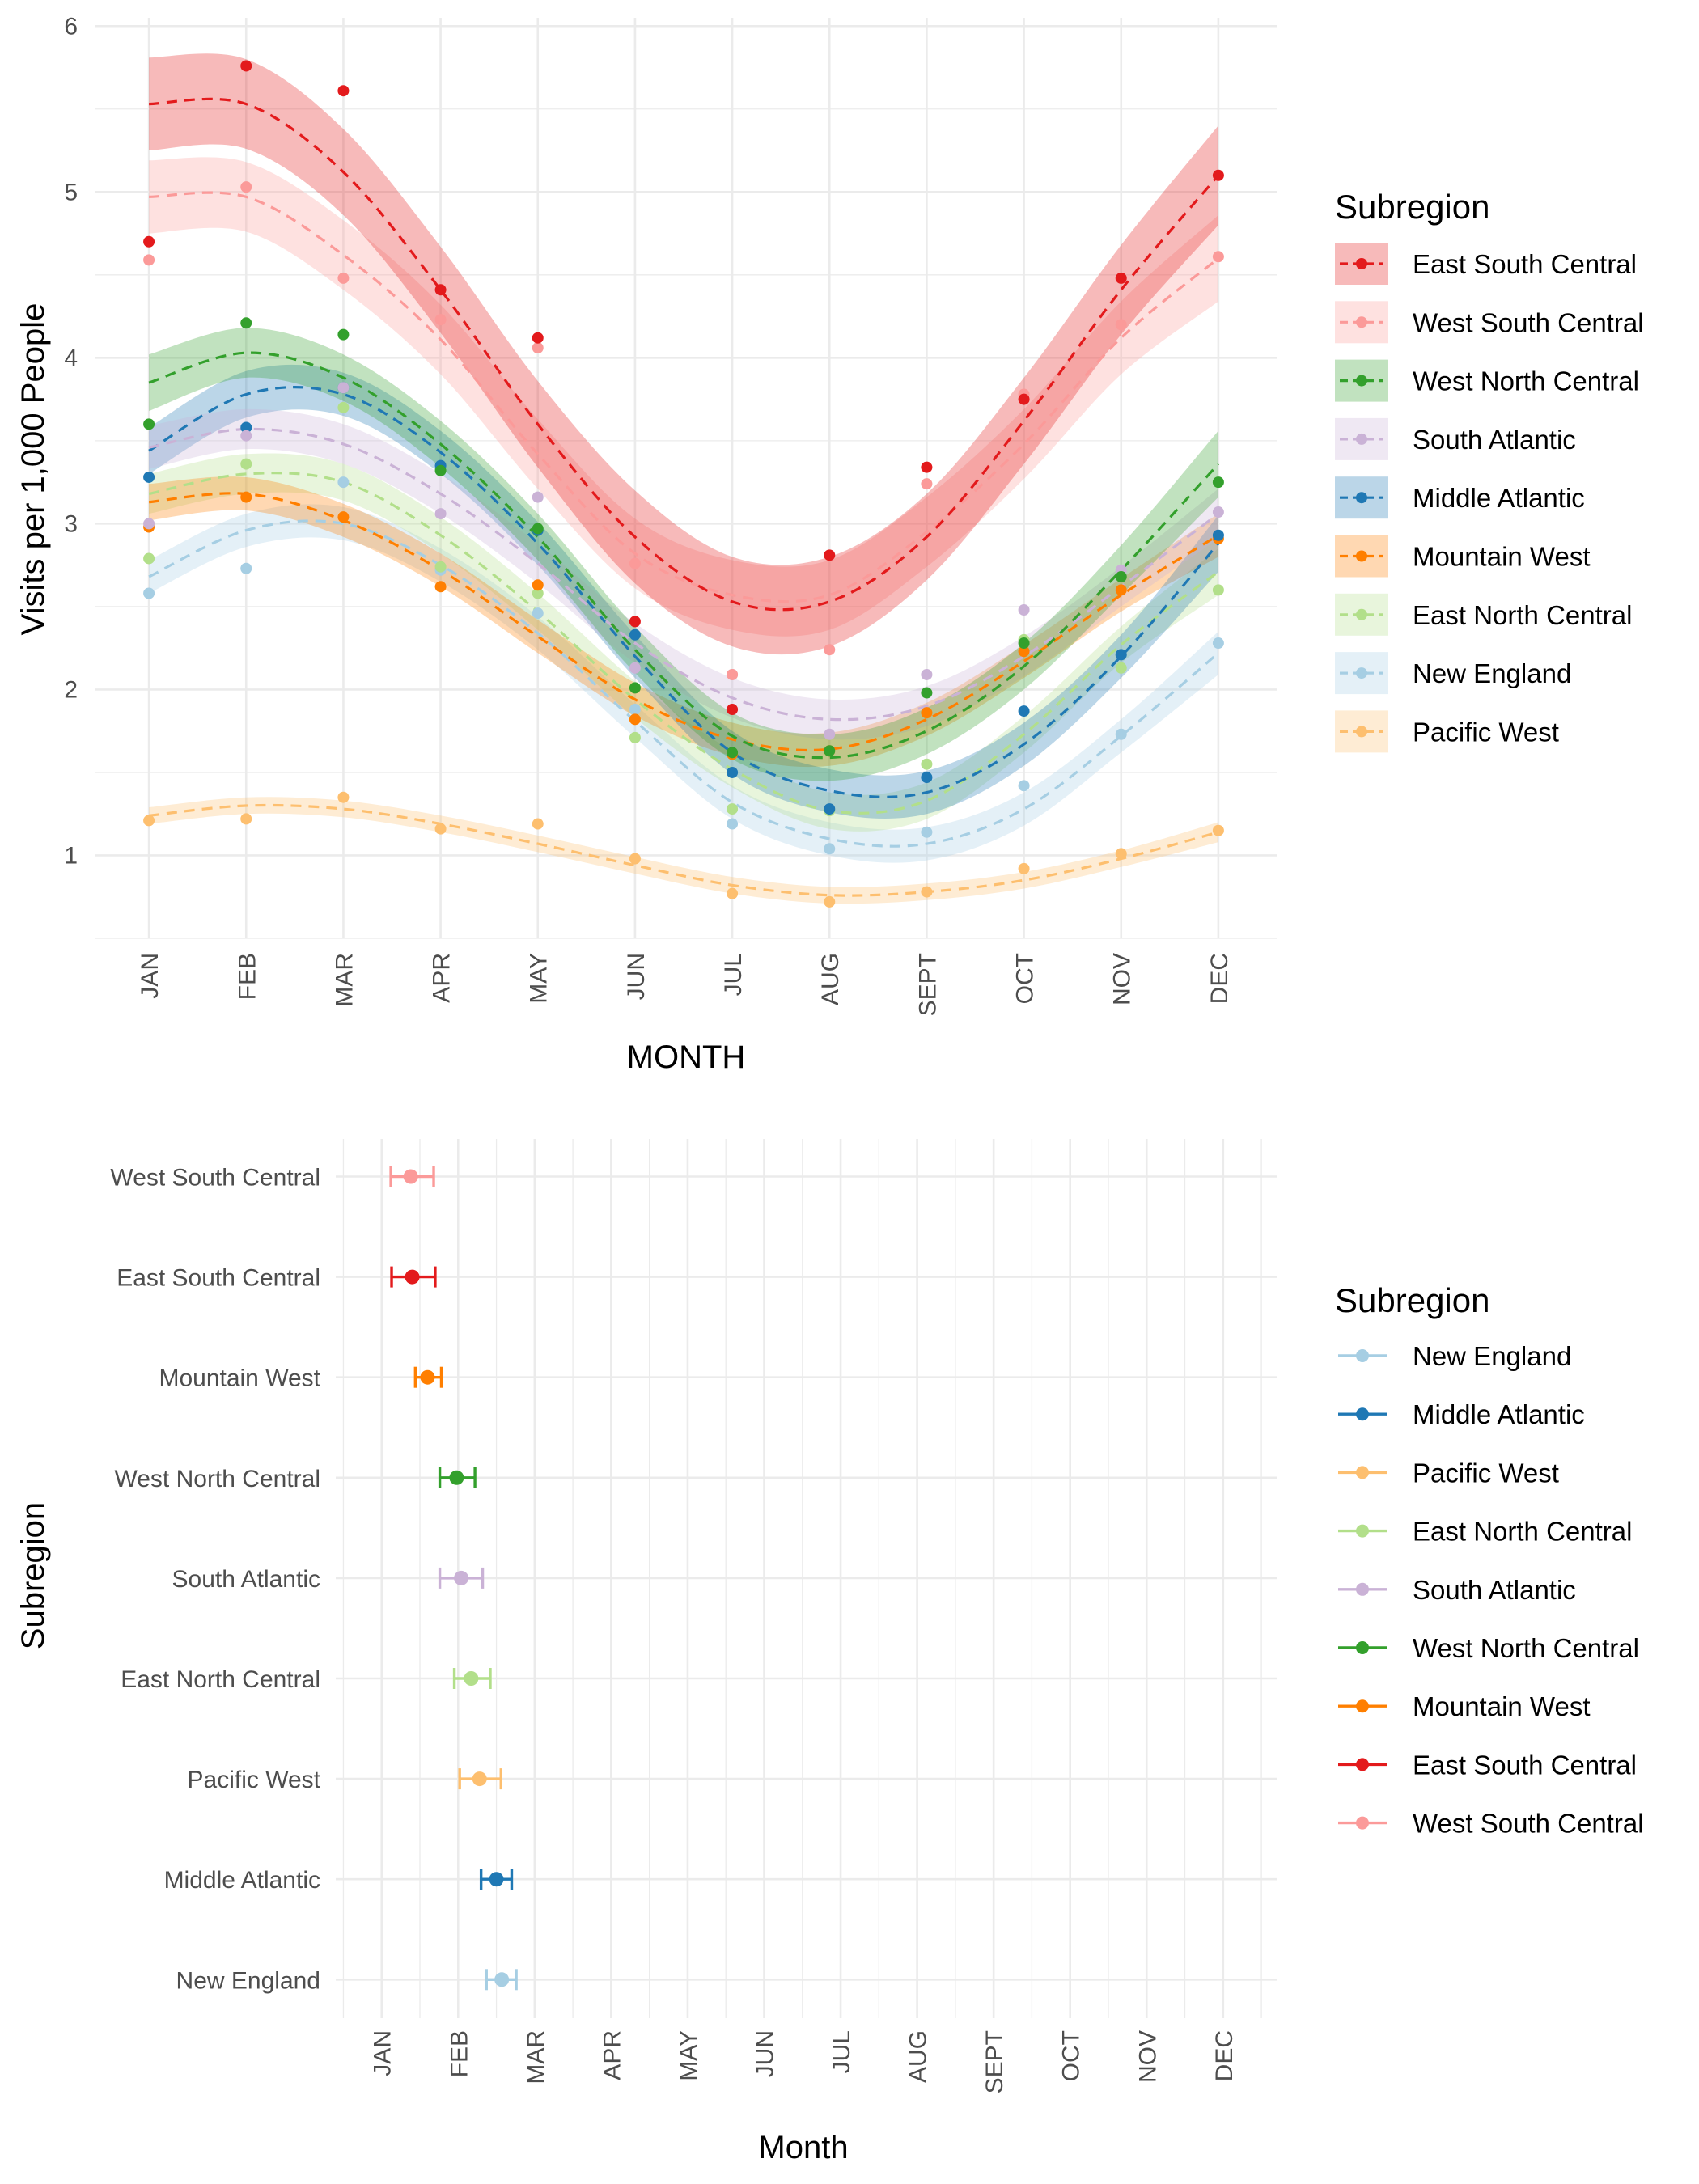 This screenshot has height=2184, width=1699. Describe the element at coordinates (612, 2055) in the screenshot. I see `x-tick-label: APR` at that location.